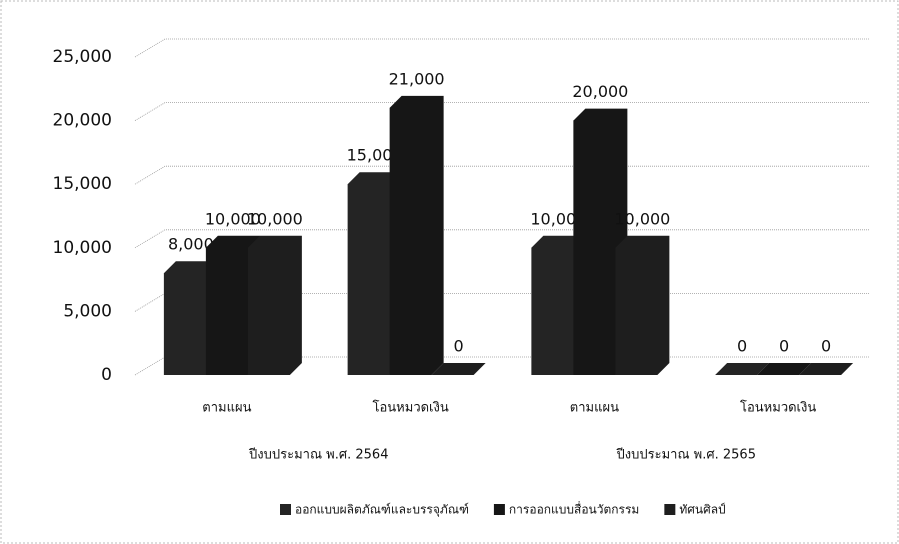 Image resolution: width=899 pixels, height=544 pixels. Describe the element at coordinates (82, 184) in the screenshot. I see `y-tick-label: 15,000` at that location.